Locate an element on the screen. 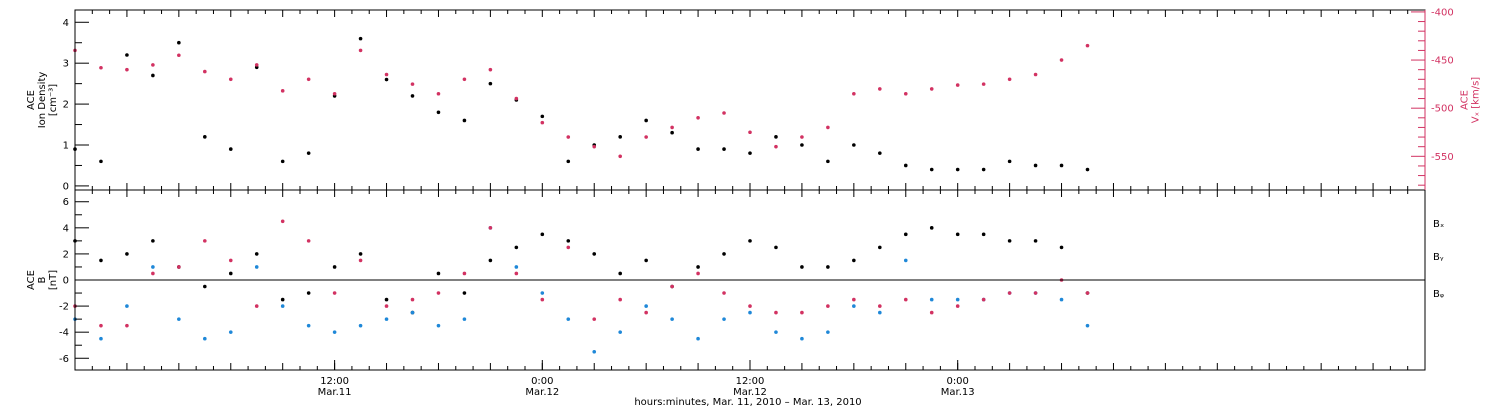 Image resolution: width=1500 pixels, height=410 pixels. top-y2-axis-title: ACE Vₓ [km/s] is located at coordinates (1471, 100).